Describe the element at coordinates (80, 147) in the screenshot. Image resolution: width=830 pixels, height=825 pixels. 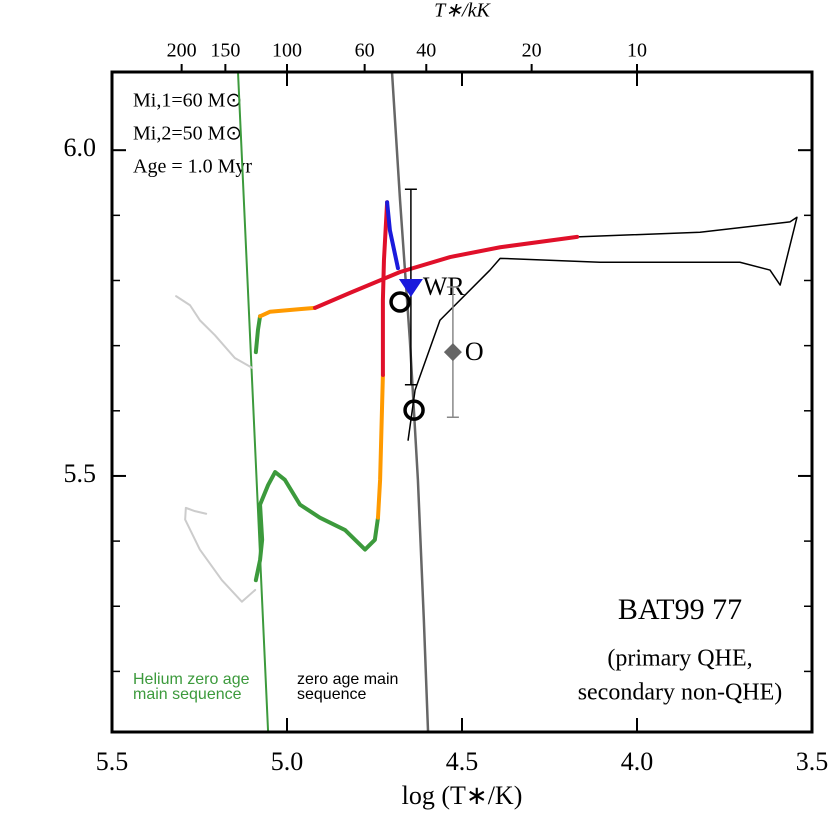
I see `y-tick-label: 6.0` at that location.